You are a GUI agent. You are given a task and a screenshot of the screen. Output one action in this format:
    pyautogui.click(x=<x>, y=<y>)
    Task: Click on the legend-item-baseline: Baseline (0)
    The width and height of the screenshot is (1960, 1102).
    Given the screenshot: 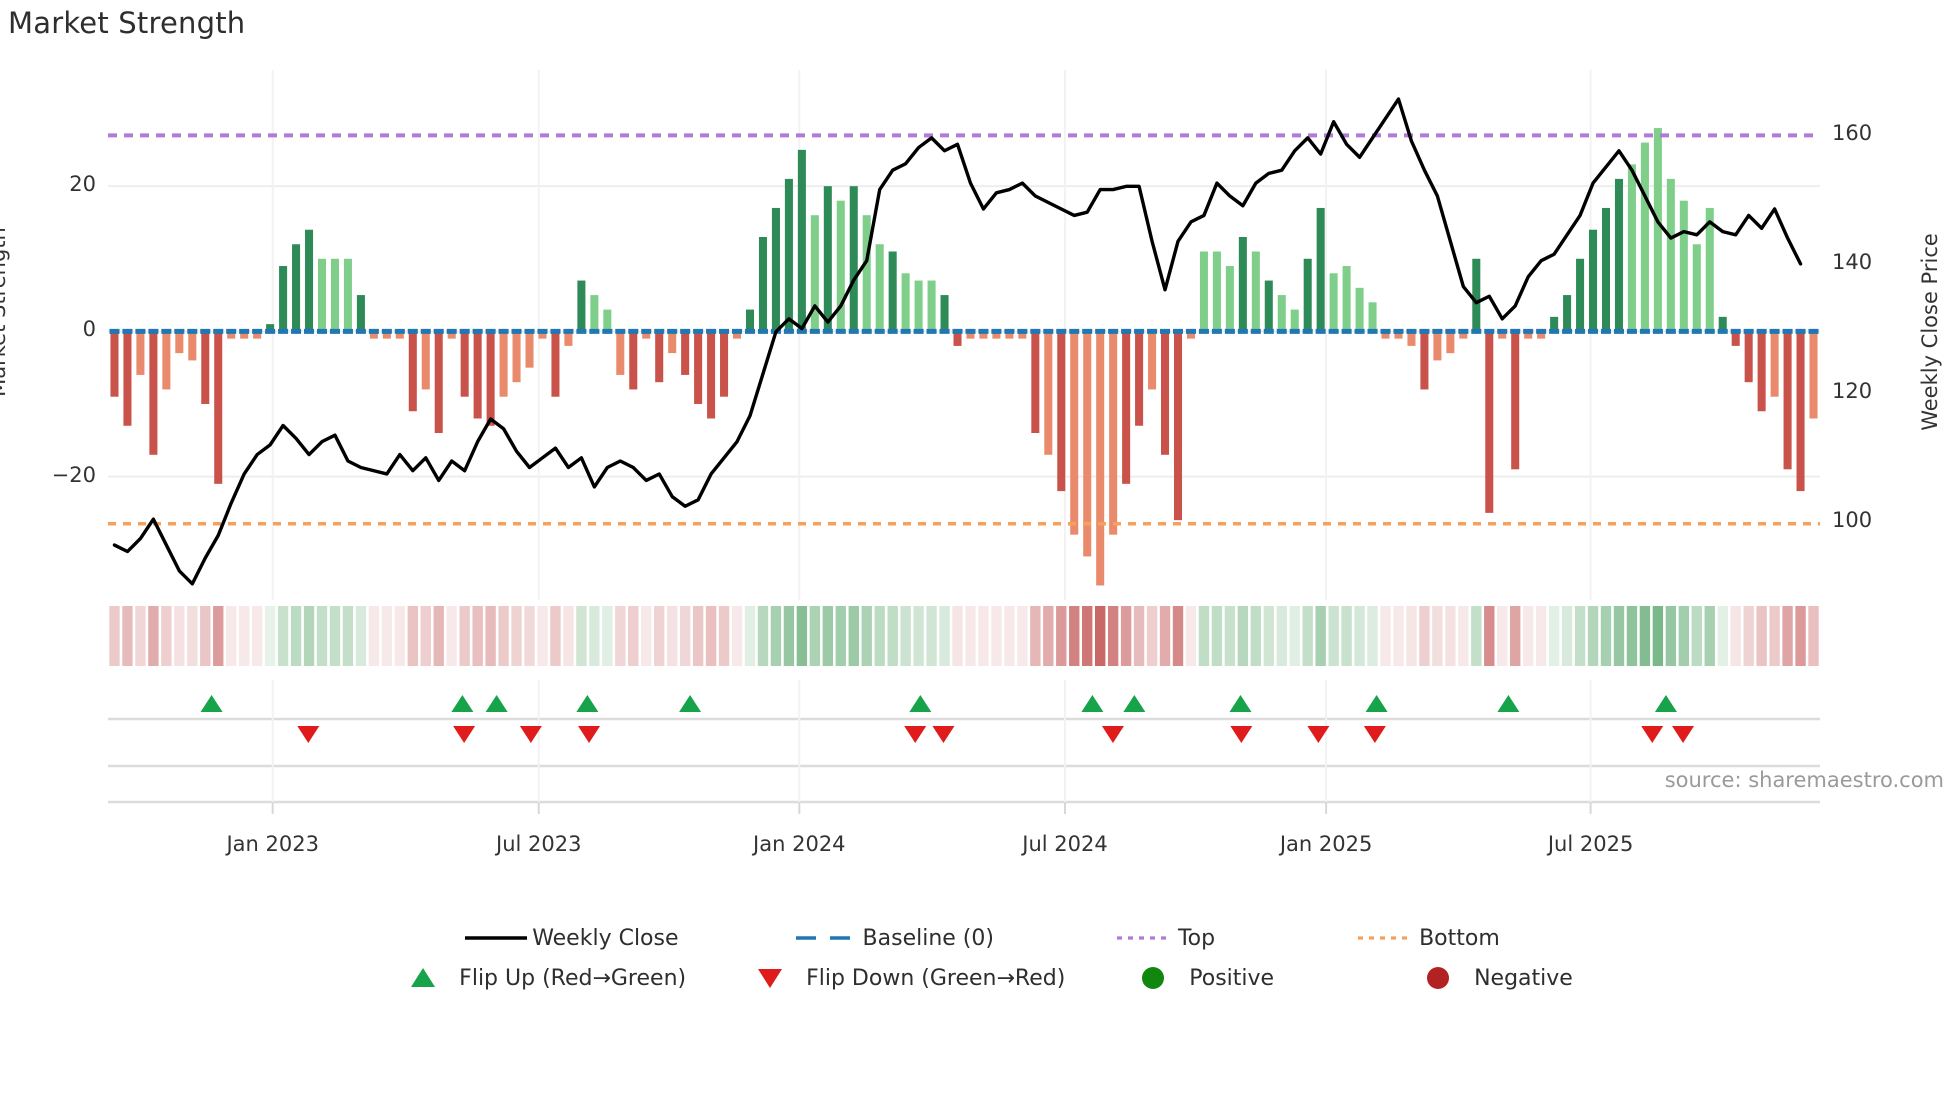 What is the action you would take?
    pyautogui.click(x=892, y=938)
    